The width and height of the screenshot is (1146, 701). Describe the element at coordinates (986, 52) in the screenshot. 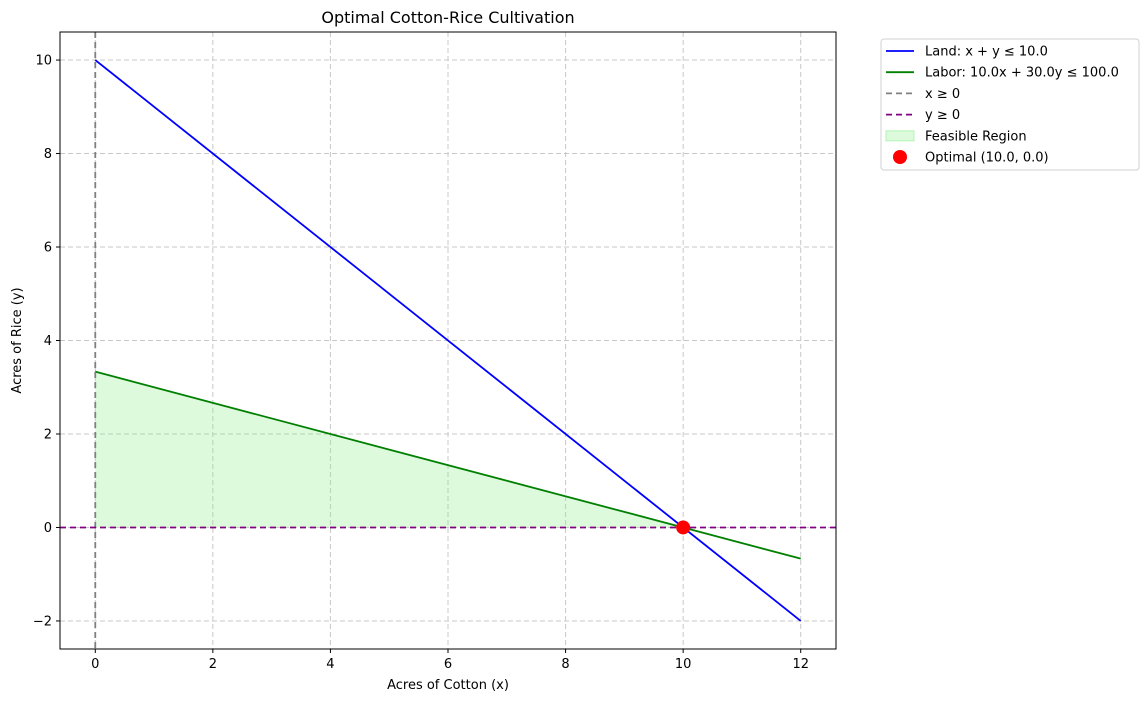

I see `legend-label: Land: x + y ≤ 10.0` at that location.